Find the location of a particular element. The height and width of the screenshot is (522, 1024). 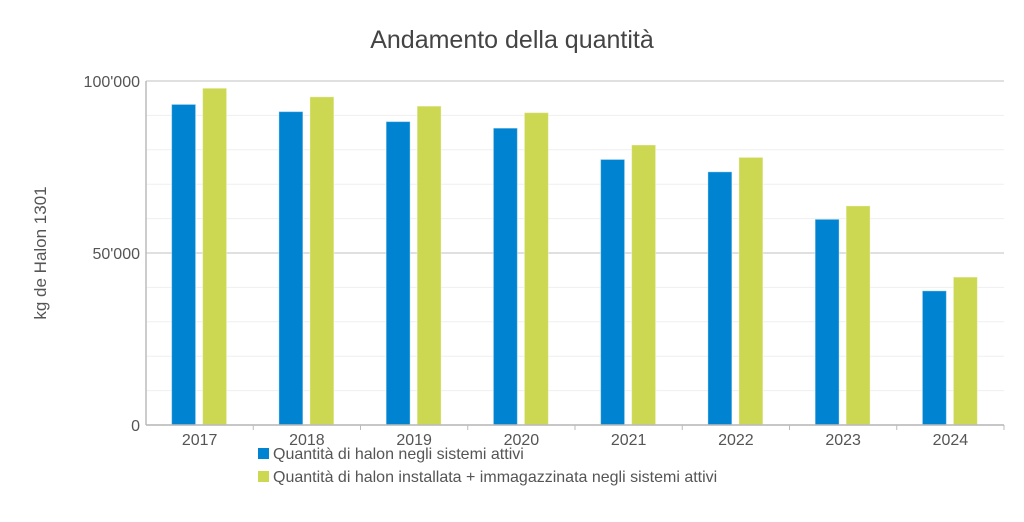

bar-installed-stored-2021 is located at coordinates (644, 285).